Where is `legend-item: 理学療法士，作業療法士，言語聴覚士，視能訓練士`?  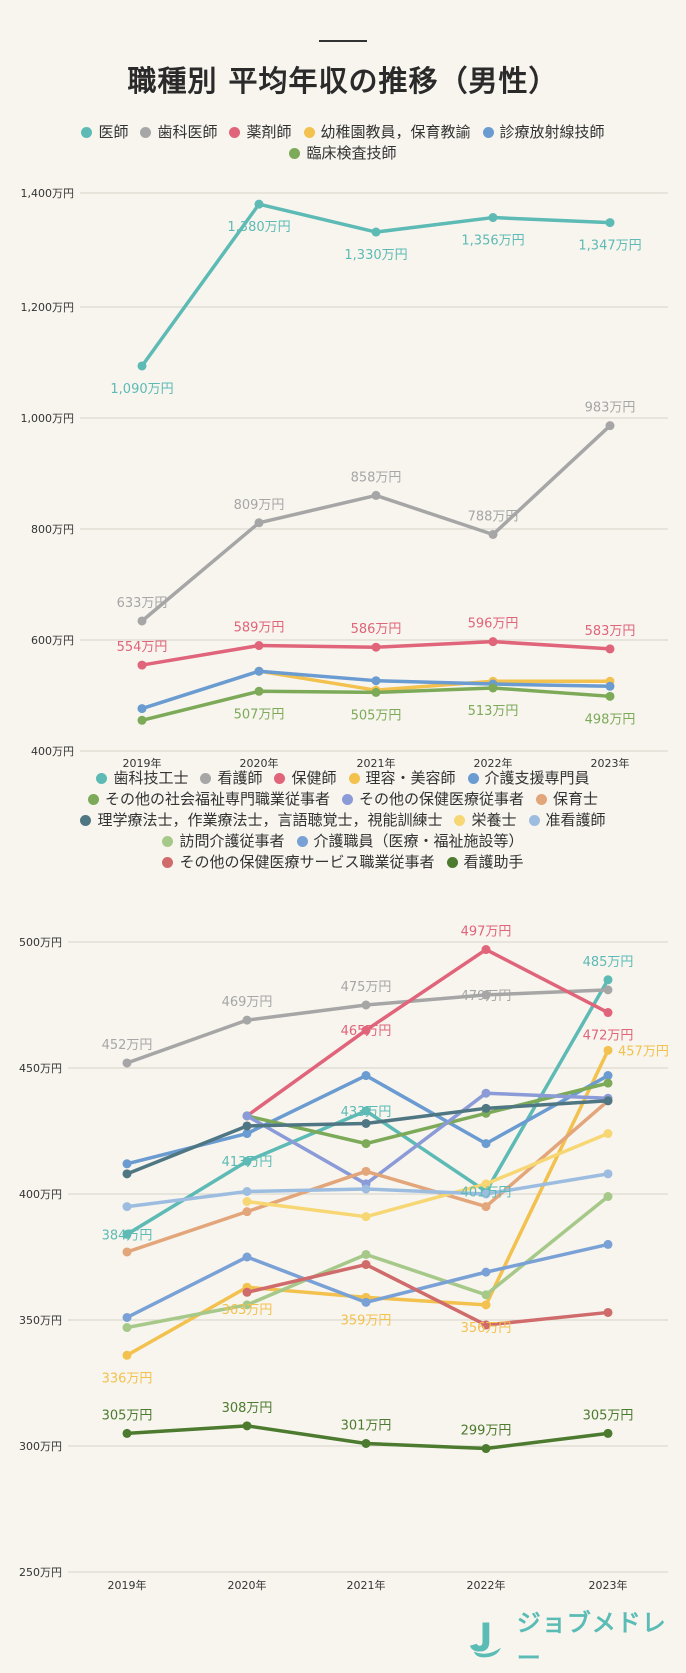 legend-item: 理学療法士，作業療法士，言語聴覚士，視能訓練士 is located at coordinates (261, 820).